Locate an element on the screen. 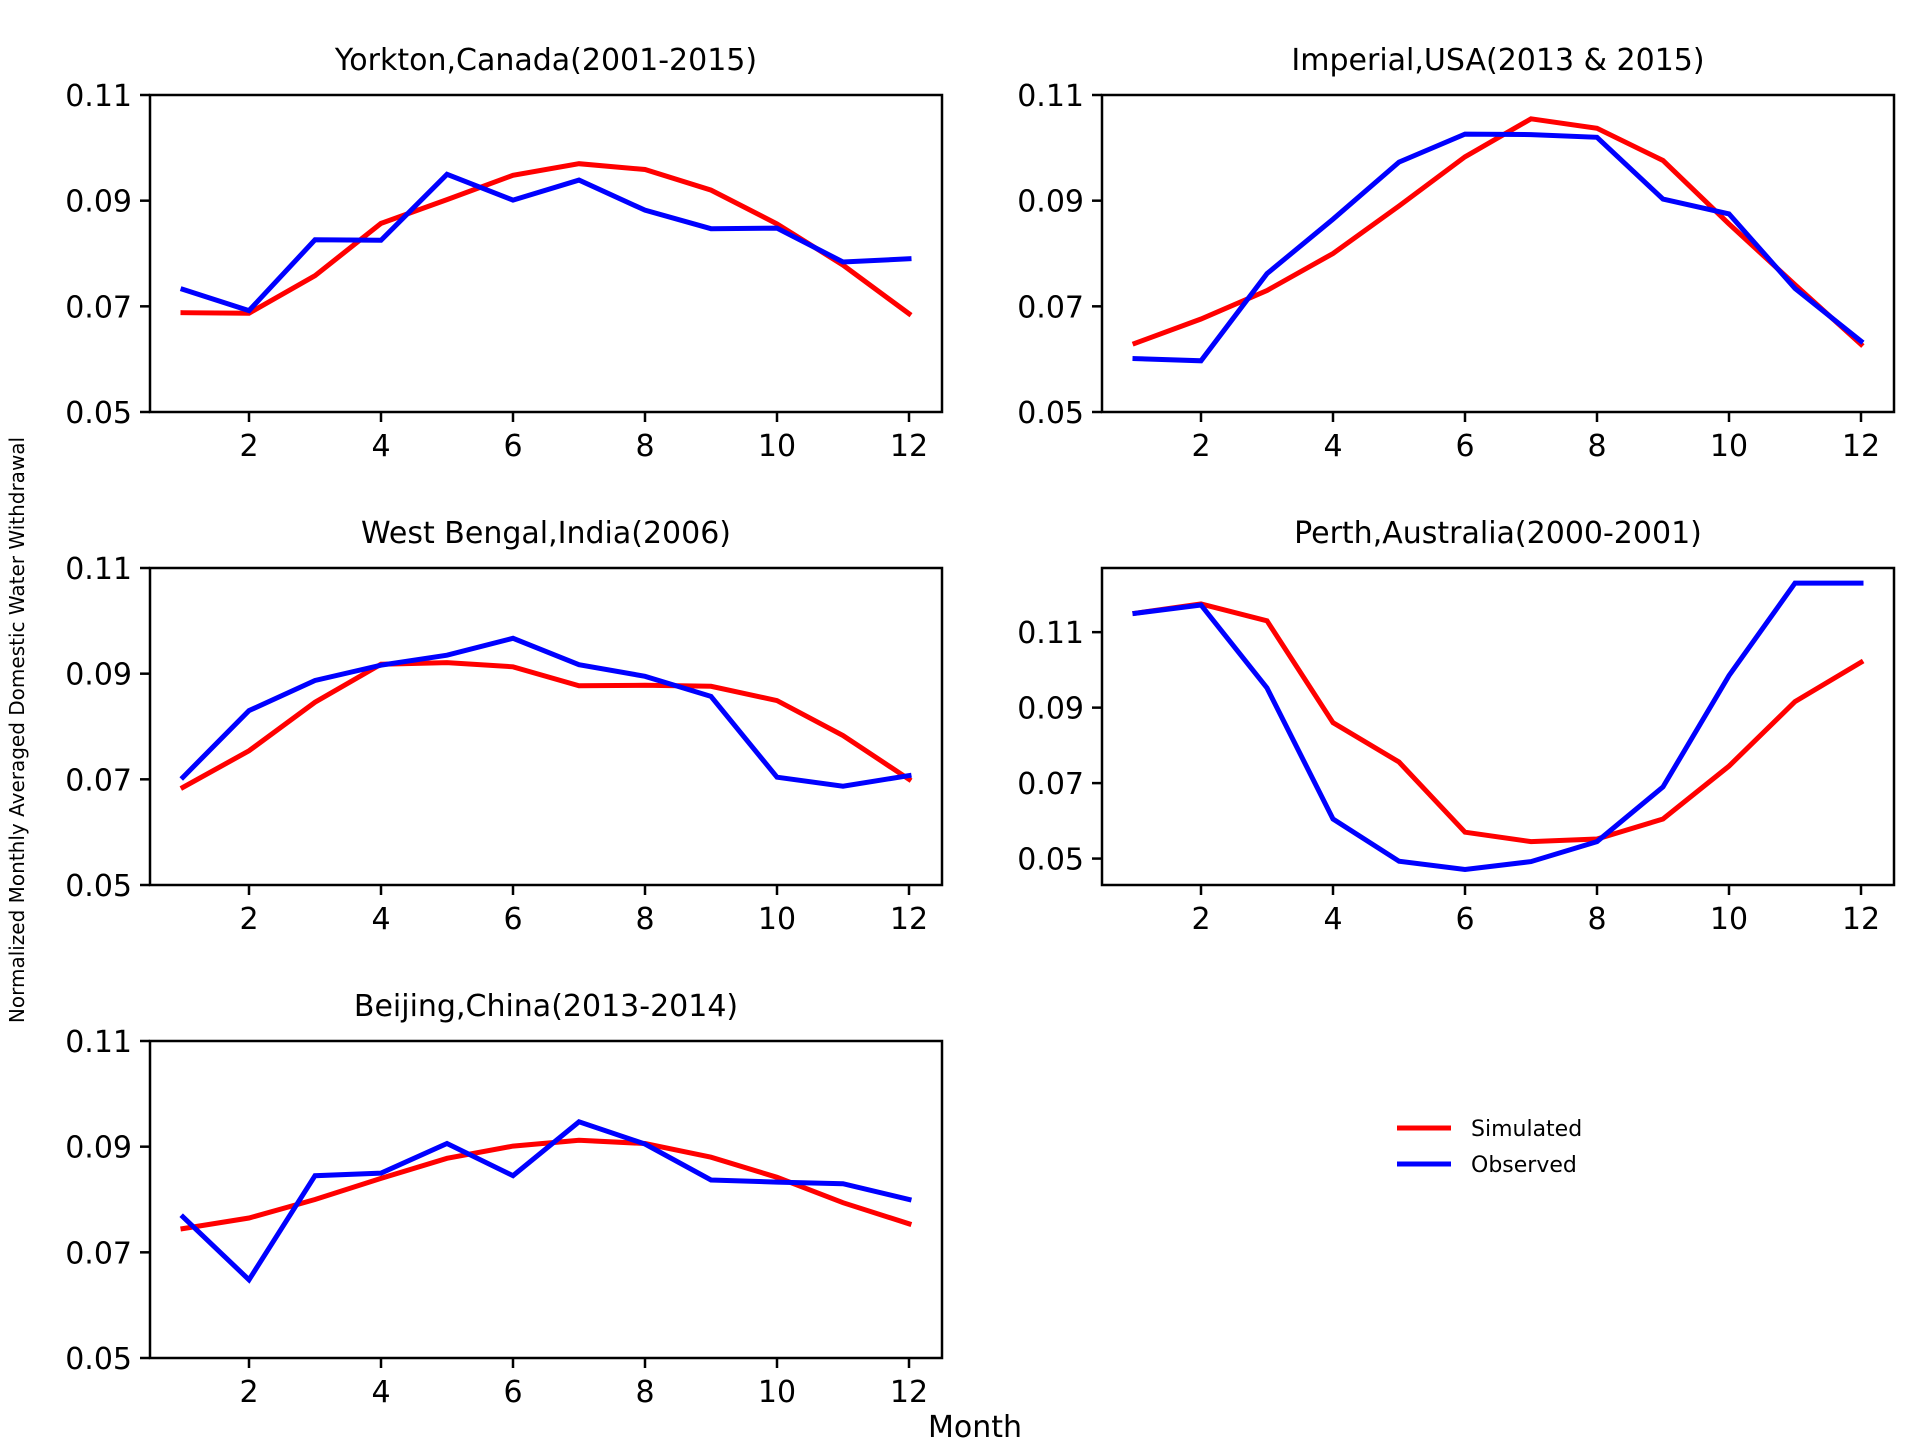 This screenshot has height=1440, width=1920. legend-label-observed: Observed is located at coordinates (1524, 1165).